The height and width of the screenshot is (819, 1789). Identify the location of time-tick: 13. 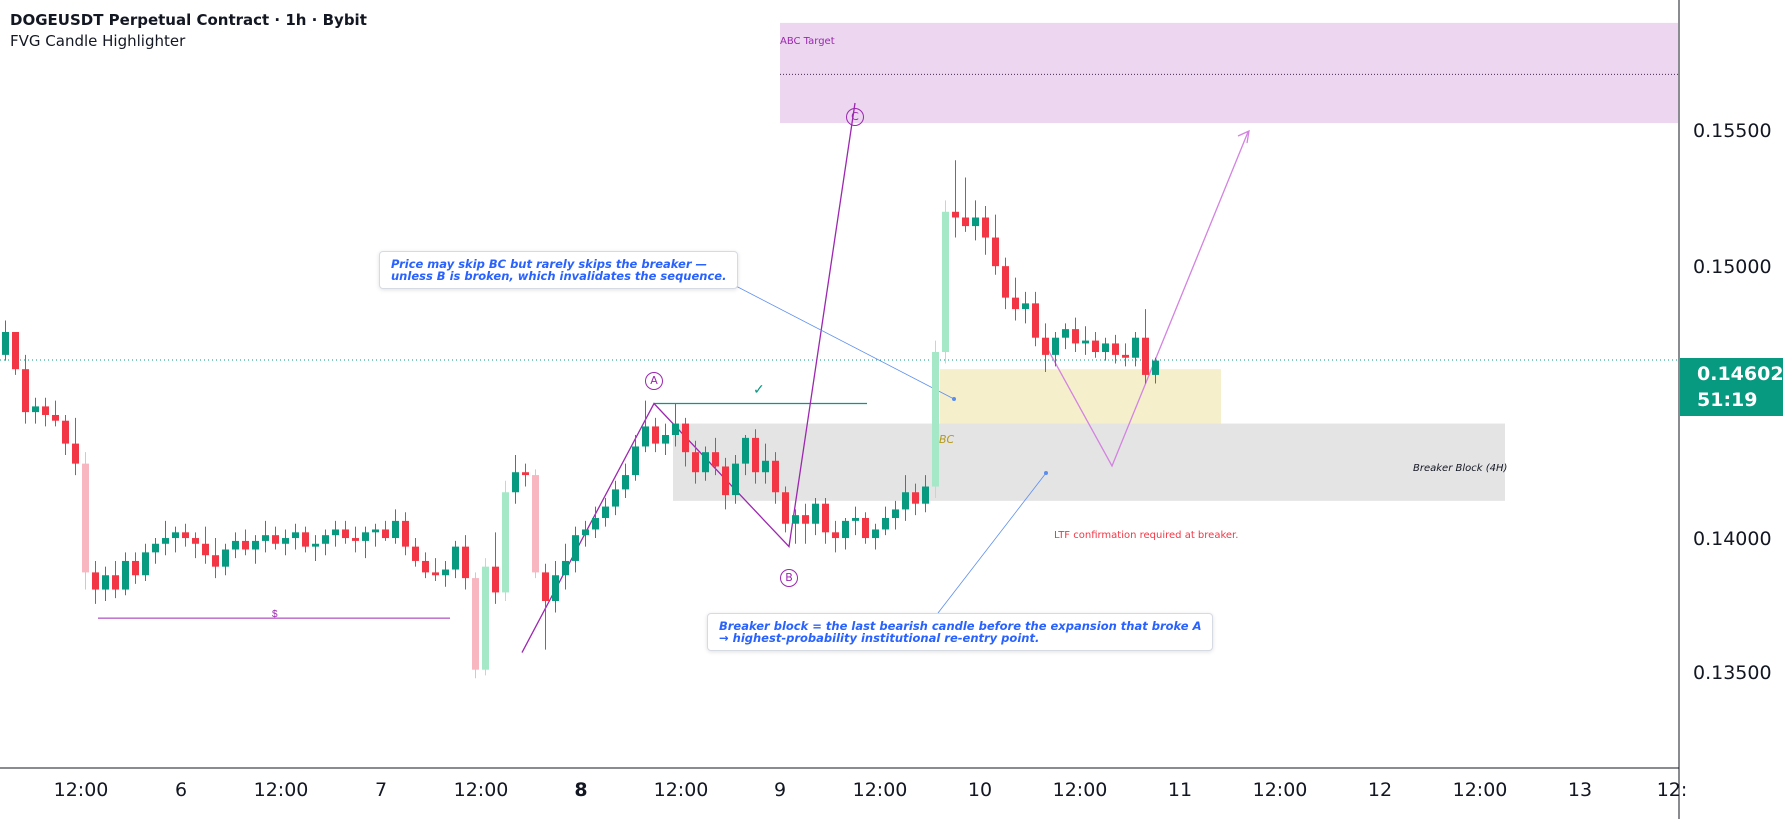
(1580, 790).